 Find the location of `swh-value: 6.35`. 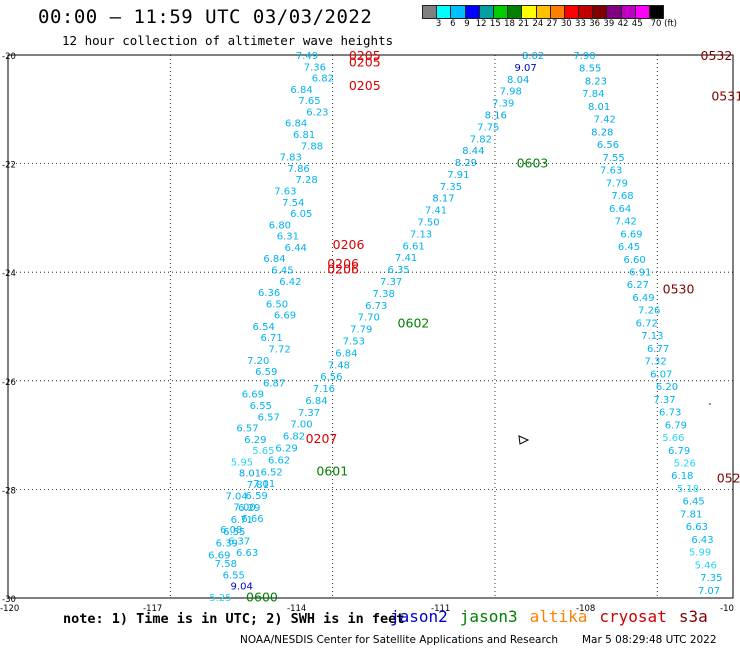

swh-value: 6.35 is located at coordinates (399, 270).